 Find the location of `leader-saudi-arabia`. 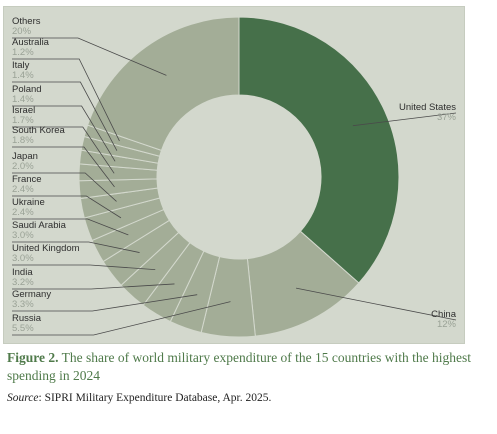

leader-saudi-arabia is located at coordinates (76, 247).